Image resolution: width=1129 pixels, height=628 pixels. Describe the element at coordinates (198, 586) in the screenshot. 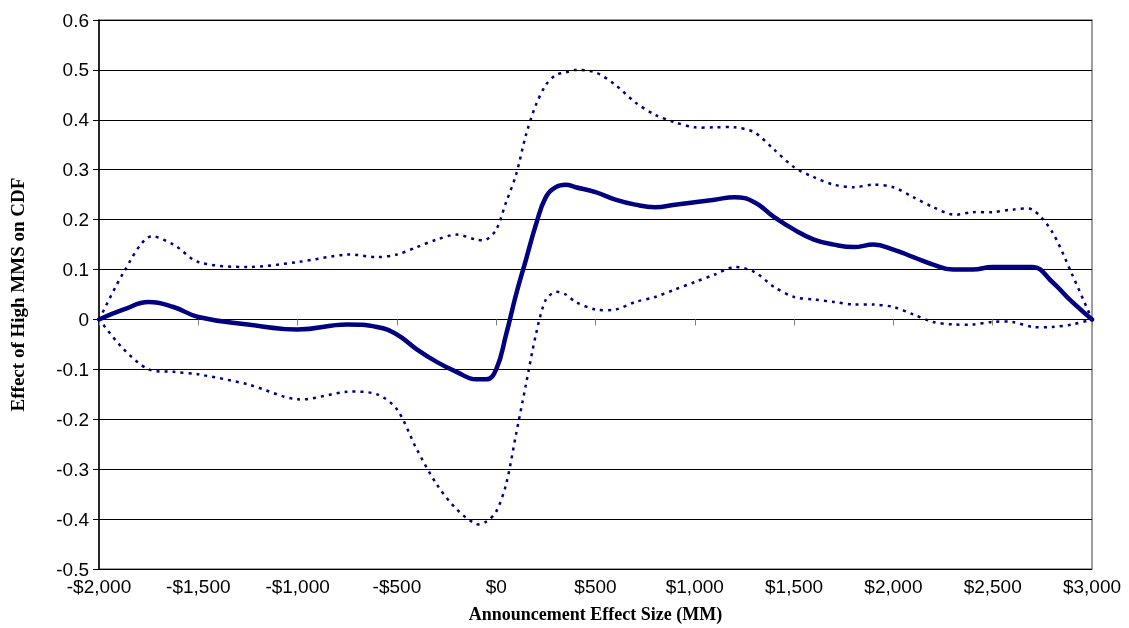

I see `x-tick-label: -$1,500` at that location.